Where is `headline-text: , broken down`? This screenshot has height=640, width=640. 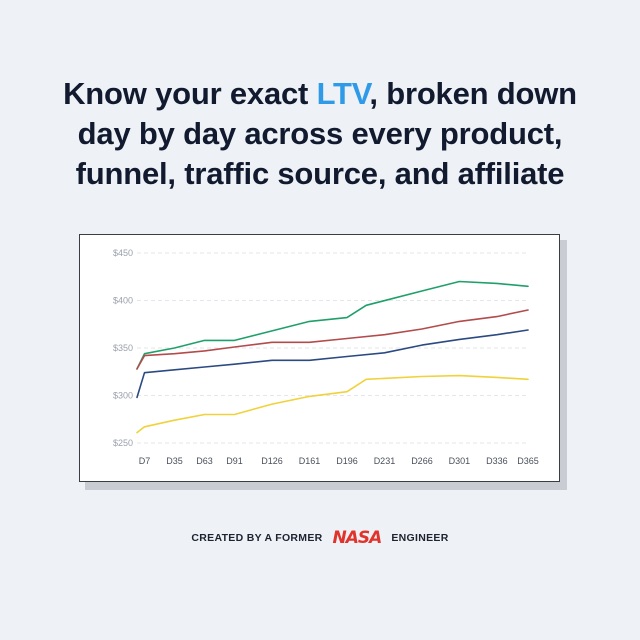
headline-text: , broken down is located at coordinates (473, 93).